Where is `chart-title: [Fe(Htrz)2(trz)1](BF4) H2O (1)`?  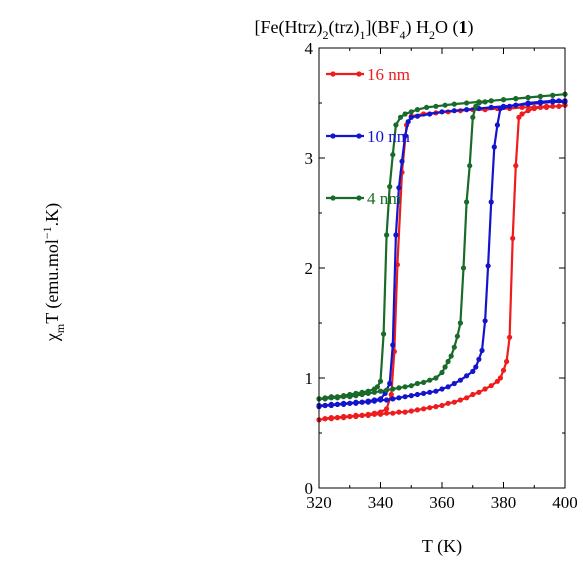
chart-title: [Fe(Htrz)2(trz)1](BF4) H2O (1) is located at coordinates (364, 29).